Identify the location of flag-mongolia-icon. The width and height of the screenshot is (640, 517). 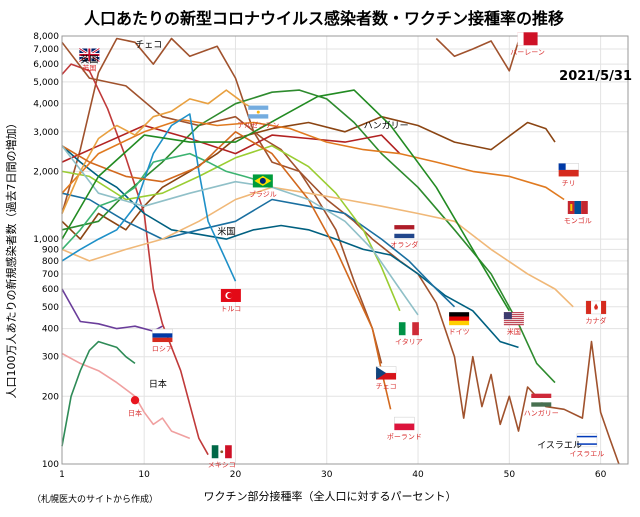
(578, 207).